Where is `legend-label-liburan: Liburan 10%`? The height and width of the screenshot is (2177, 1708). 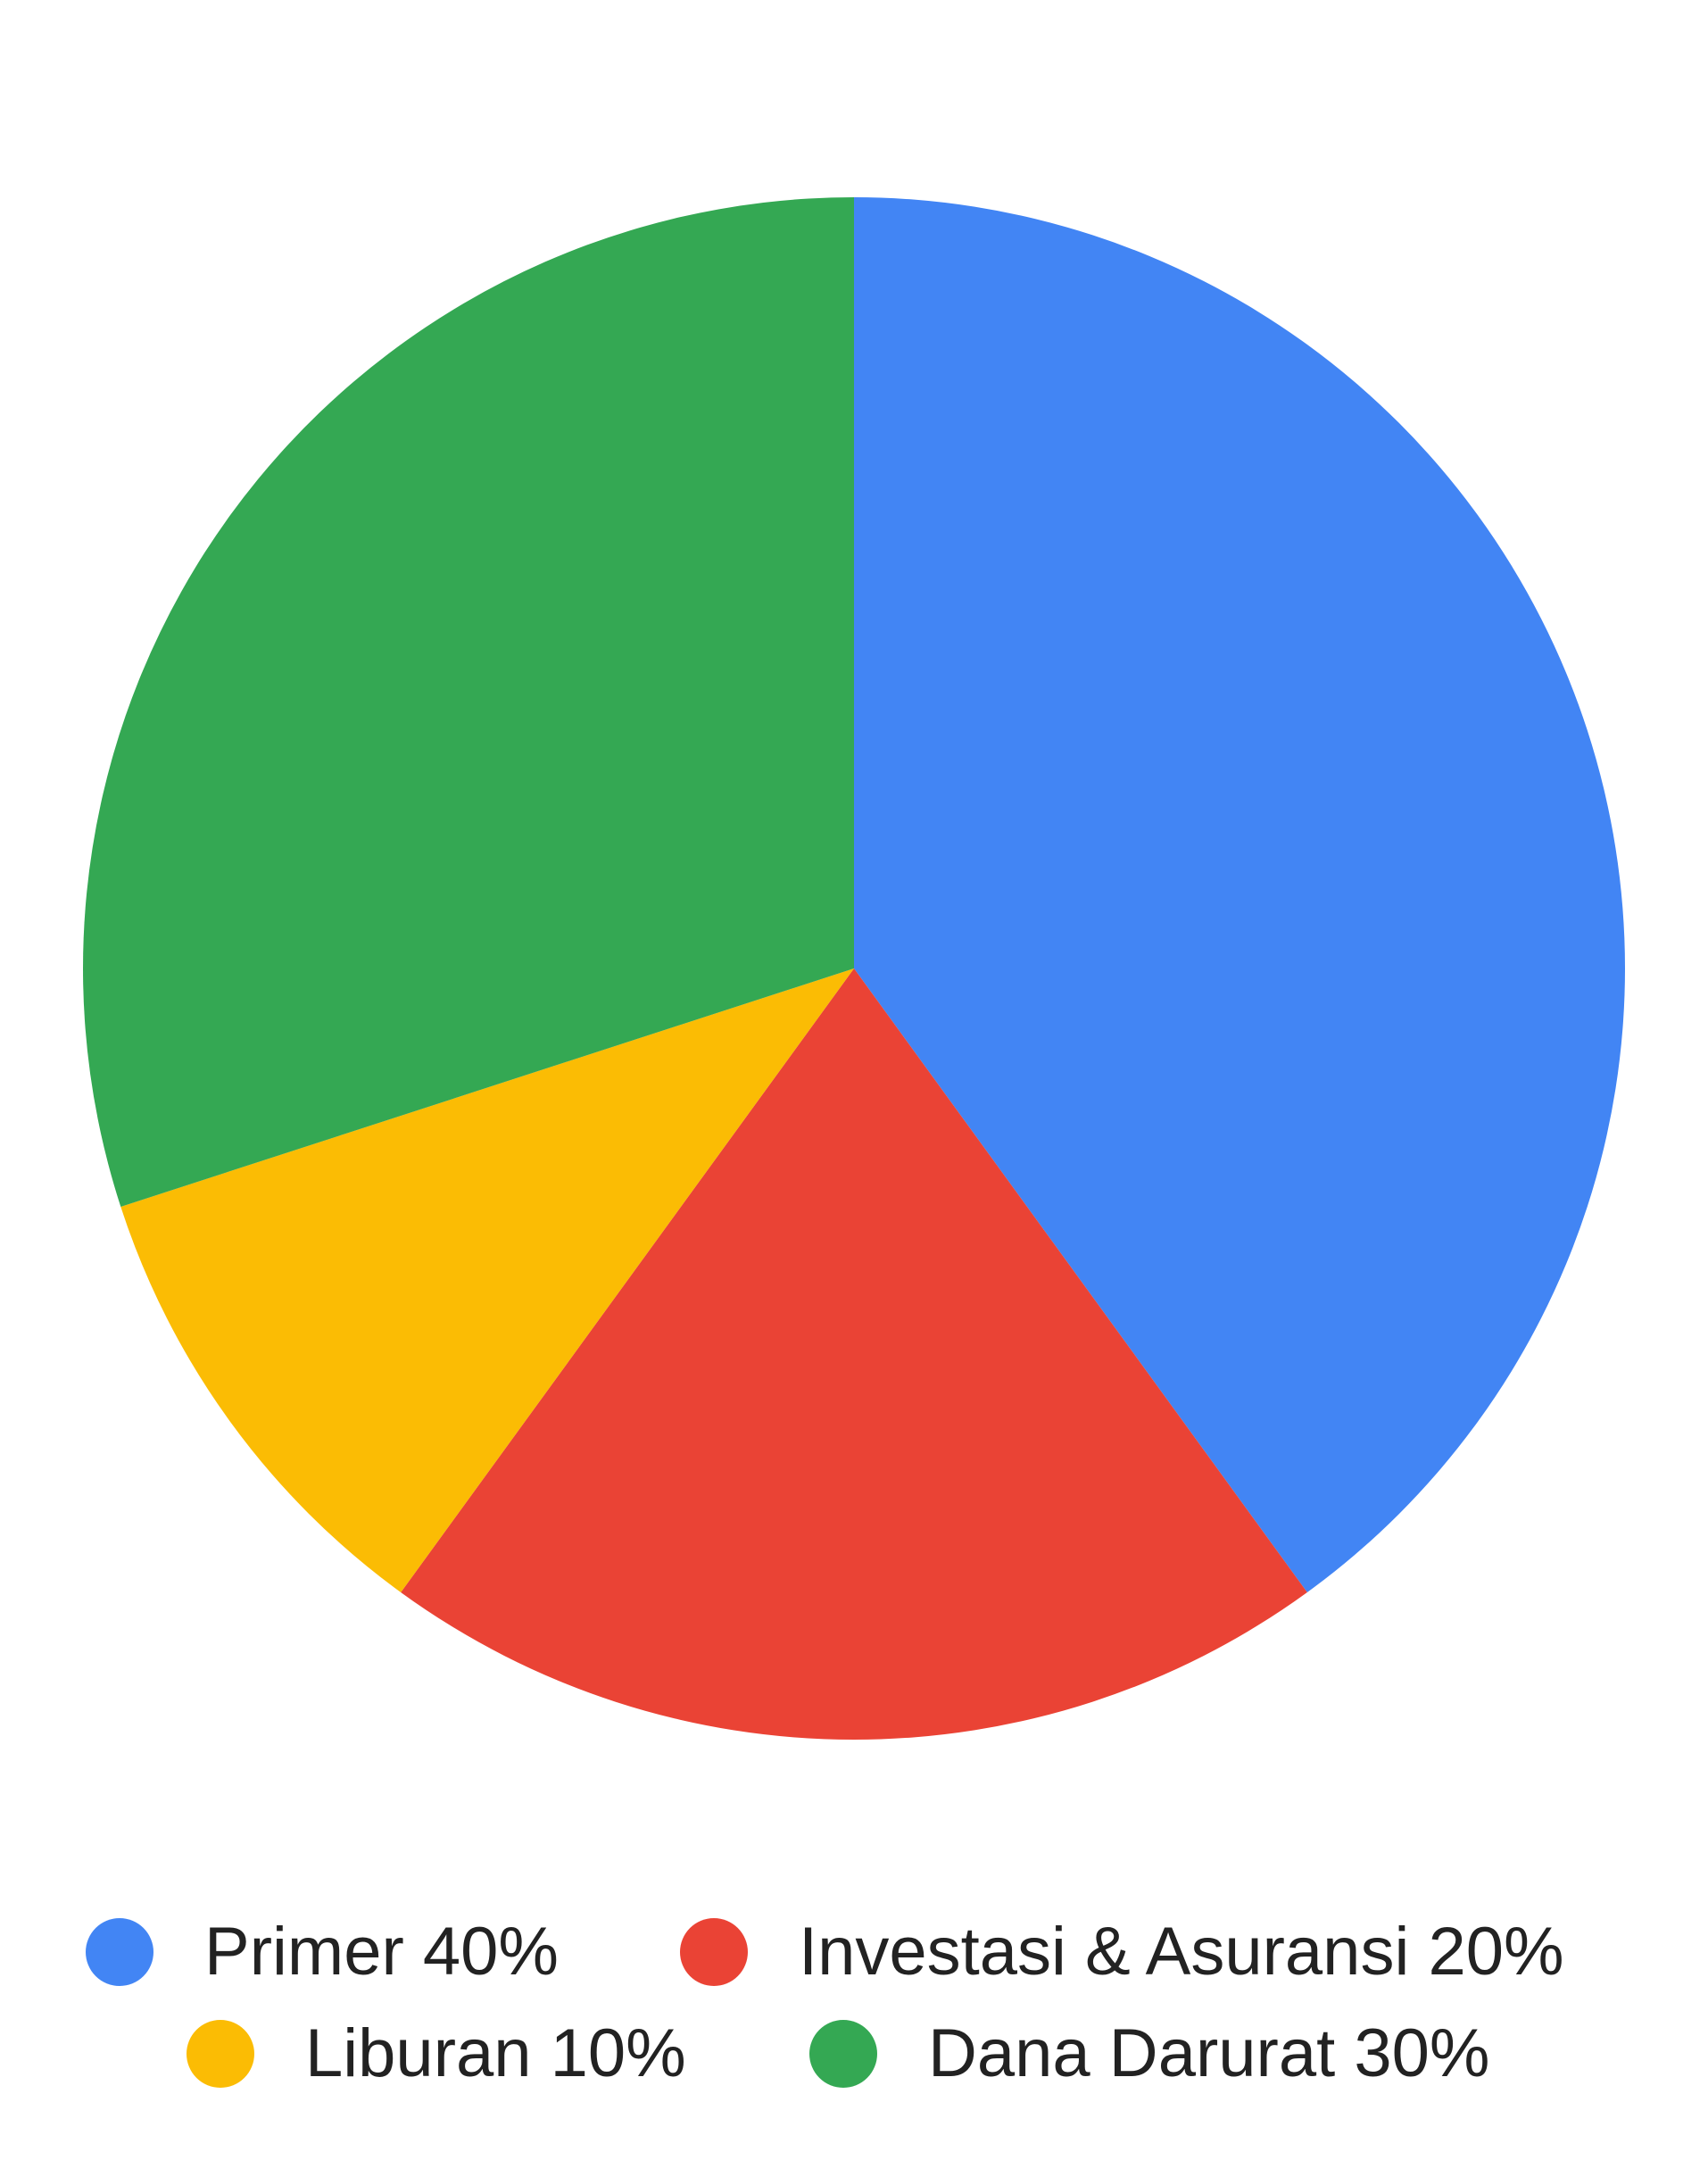
legend-label-liburan: Liburan 10% is located at coordinates (496, 2053).